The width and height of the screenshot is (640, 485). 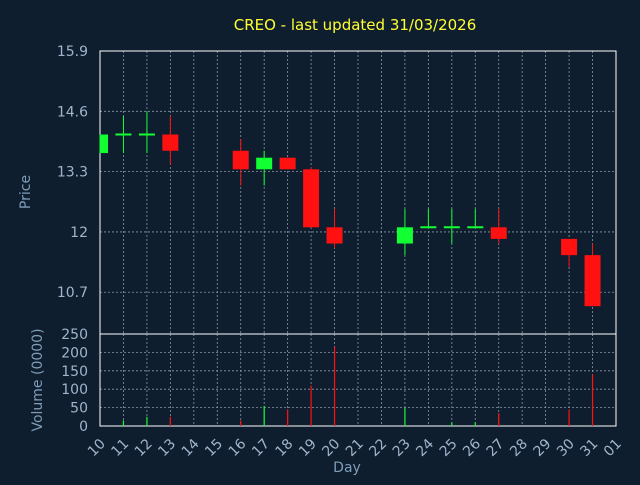 What do you see at coordinates (543, 448) in the screenshot?
I see `day-tick-label: 29` at bounding box center [543, 448].